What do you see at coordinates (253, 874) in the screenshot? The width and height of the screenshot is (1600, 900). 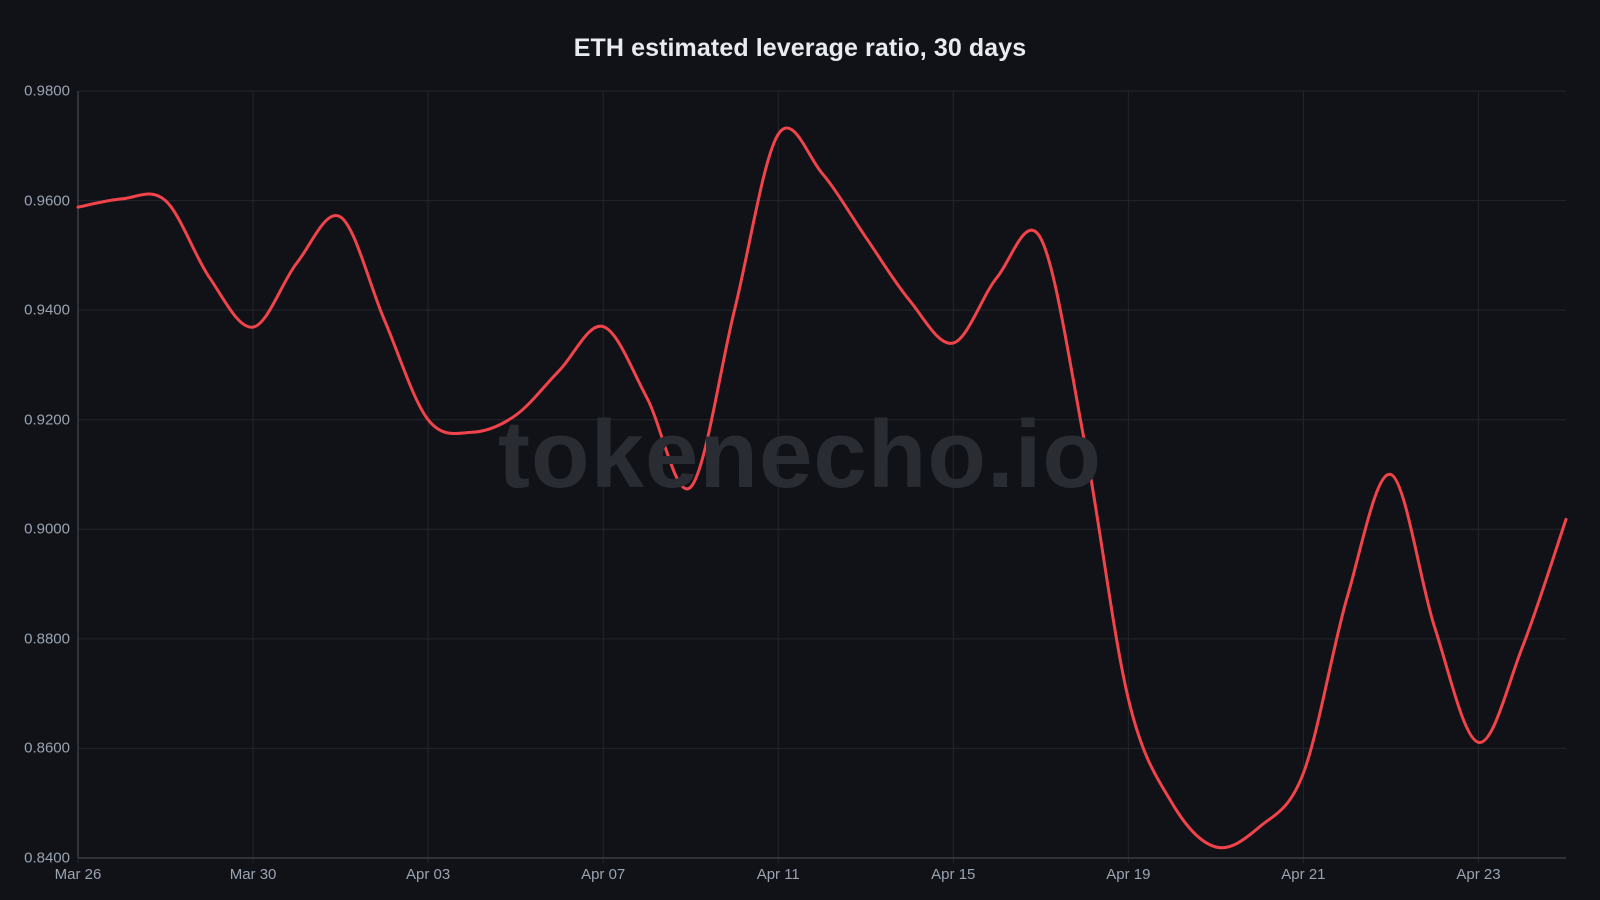 I see `x-tick-label: Mar 30` at bounding box center [253, 874].